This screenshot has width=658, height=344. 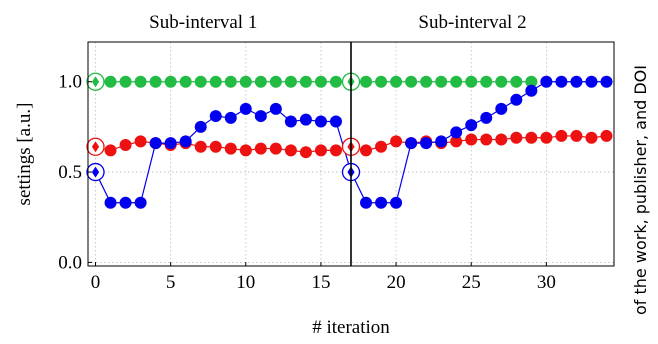 I want to click on y-tick-label: 0.0, so click(x=70, y=262).